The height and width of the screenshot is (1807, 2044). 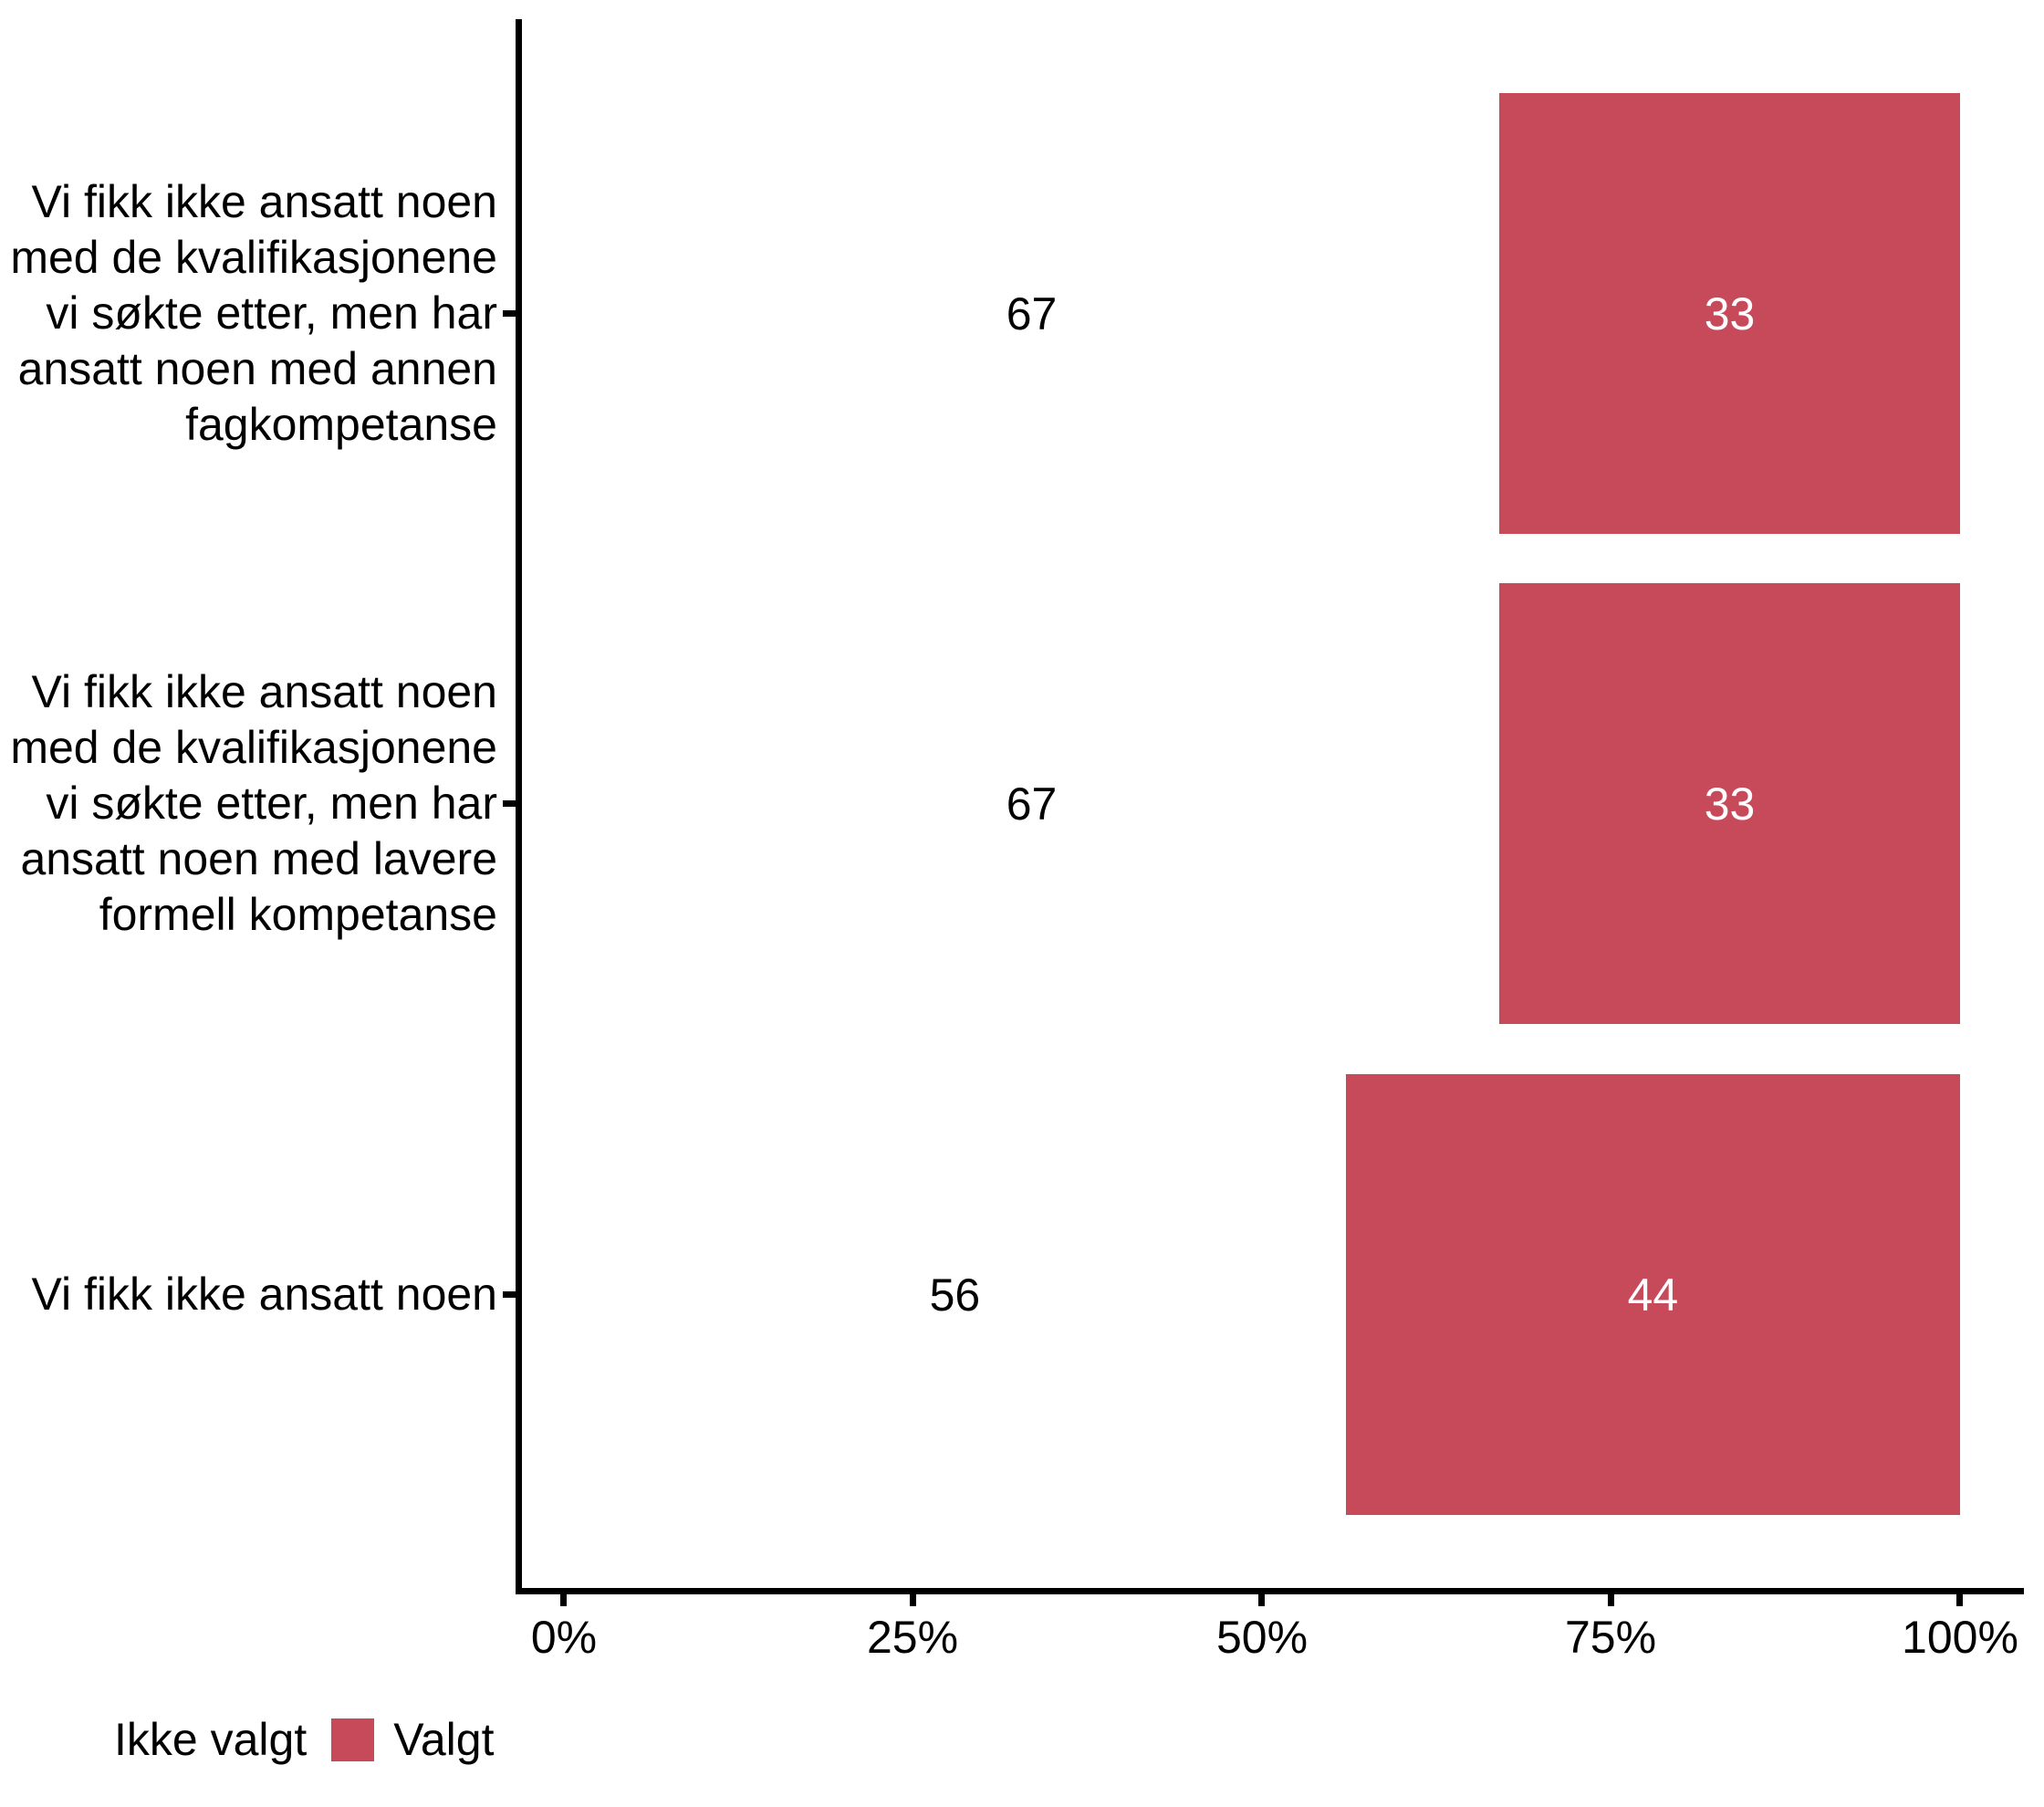 What do you see at coordinates (444, 1740) in the screenshot?
I see `legend-label-valgt: Valgt` at bounding box center [444, 1740].